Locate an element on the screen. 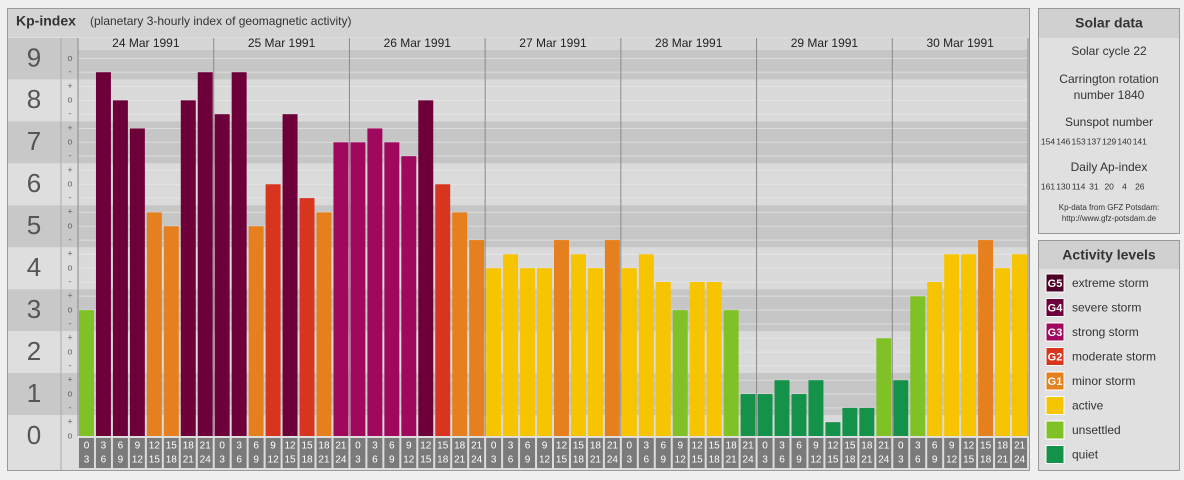 The width and height of the screenshot is (1184, 480). y-tick-label: 8 is located at coordinates (34, 99).